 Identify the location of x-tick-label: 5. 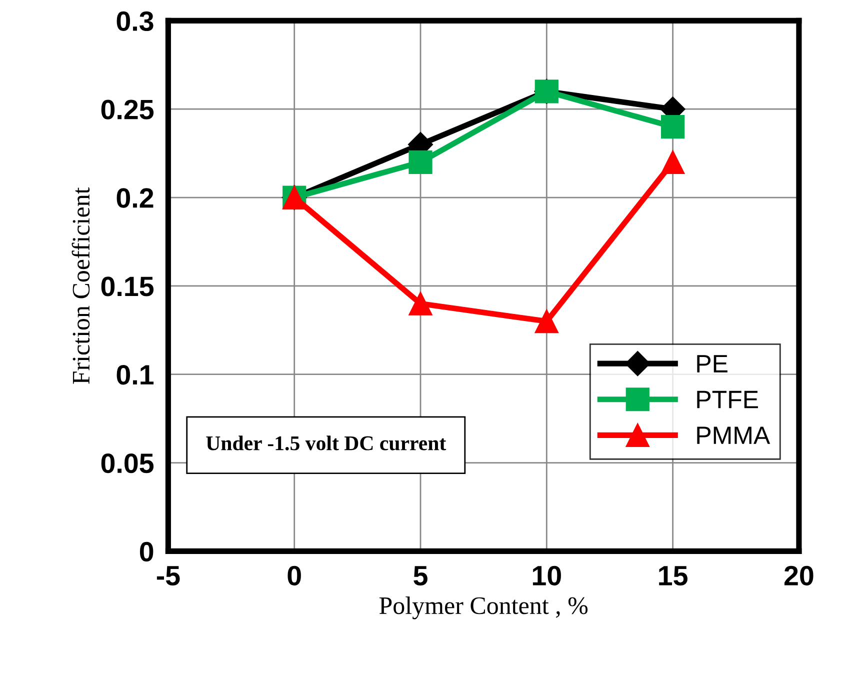
(421, 576).